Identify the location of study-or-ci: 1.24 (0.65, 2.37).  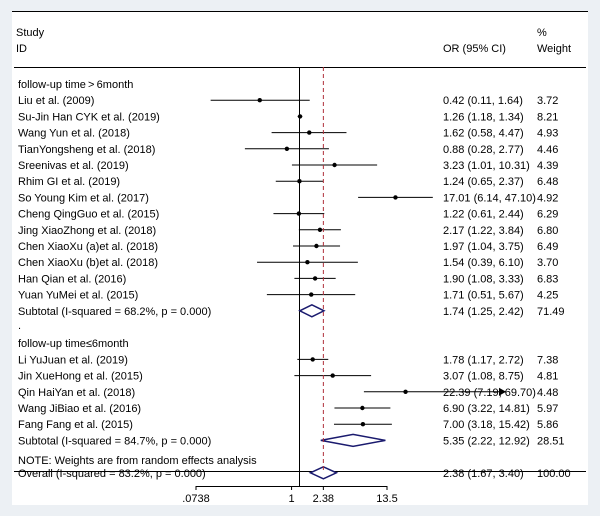
(483, 182).